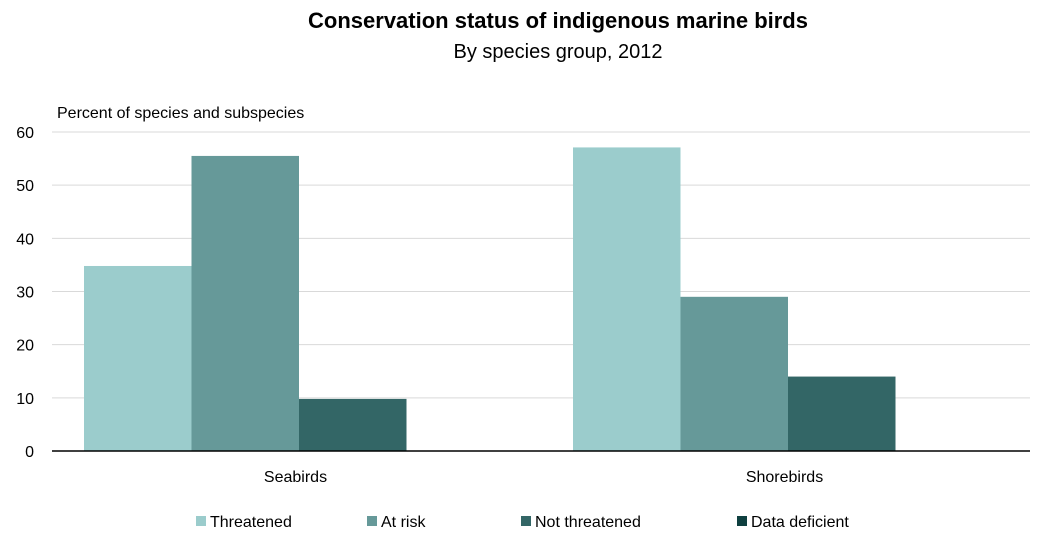 The height and width of the screenshot is (535, 1038). What do you see at coordinates (25, 399) in the screenshot?
I see `y-tick-label: 10` at bounding box center [25, 399].